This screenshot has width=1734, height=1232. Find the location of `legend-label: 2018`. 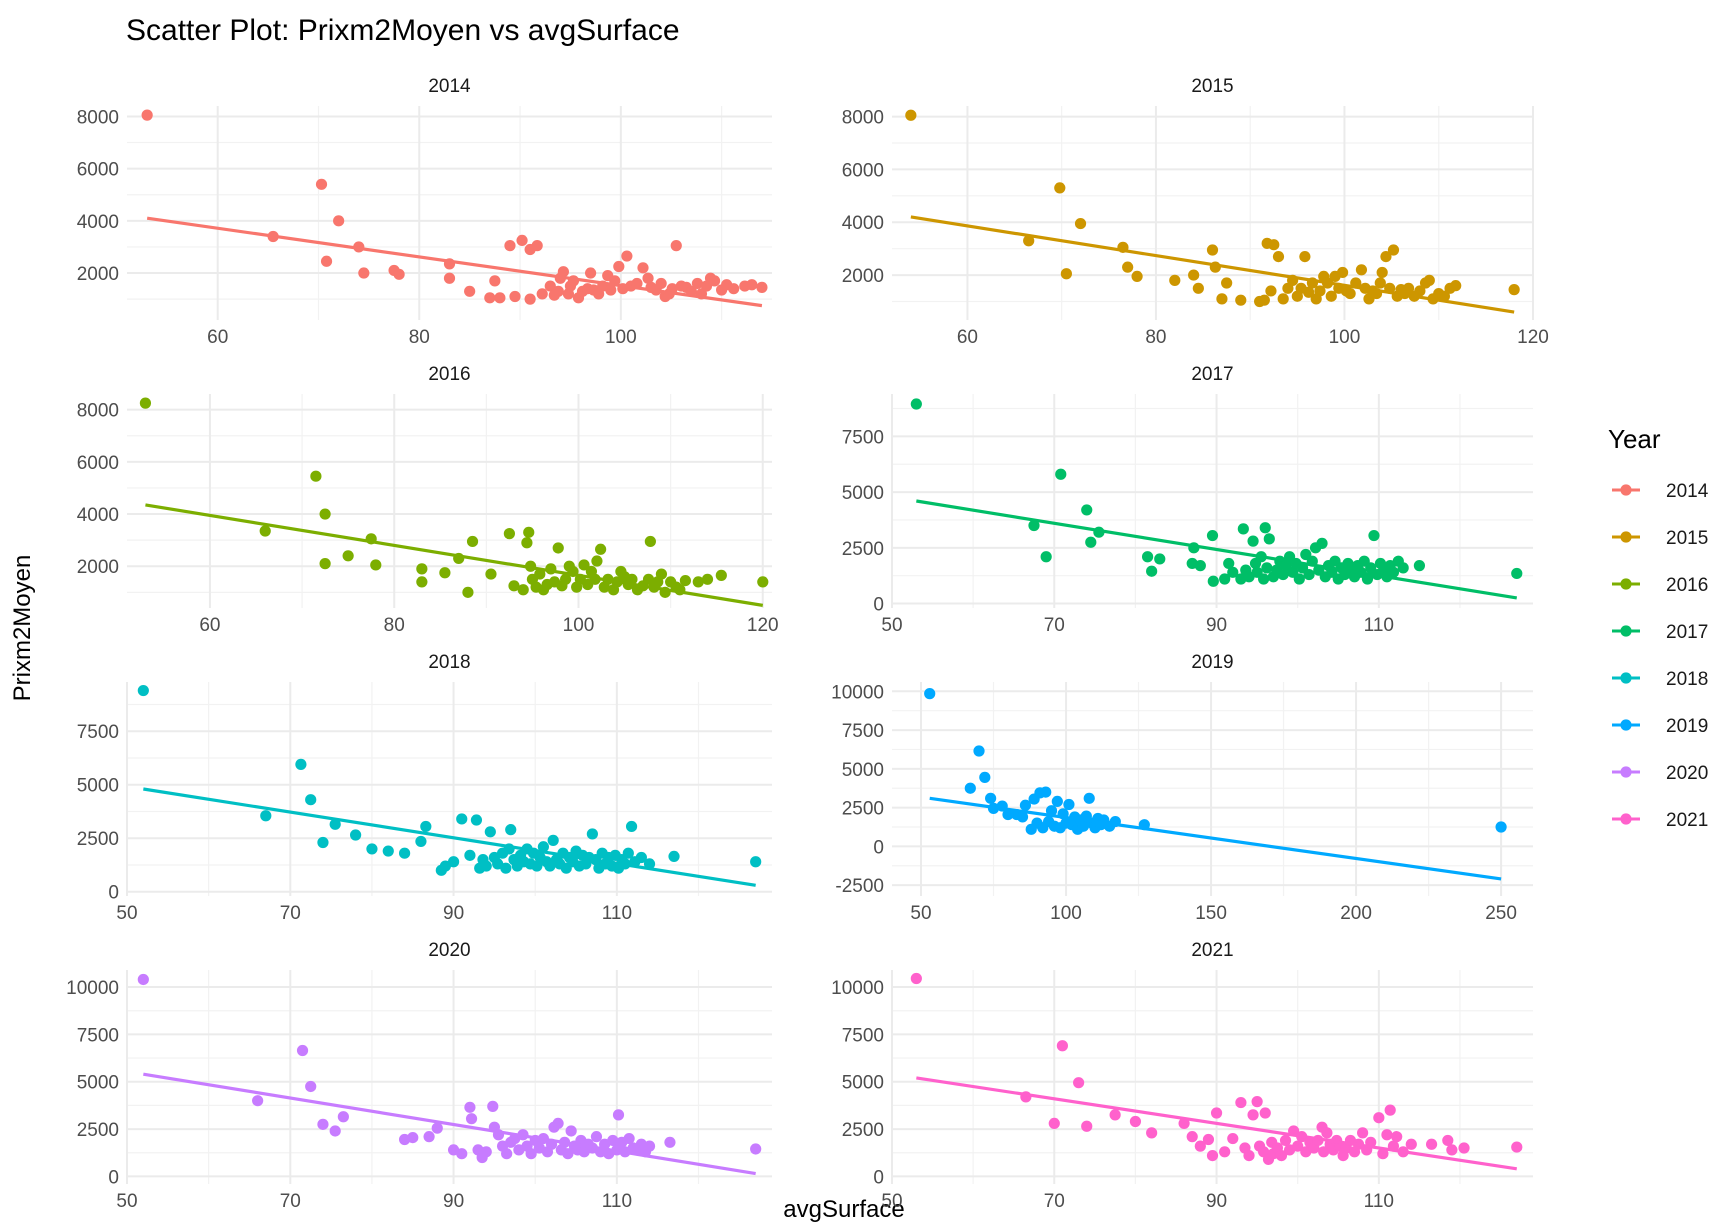

legend-label: 2018 is located at coordinates (1687, 679).